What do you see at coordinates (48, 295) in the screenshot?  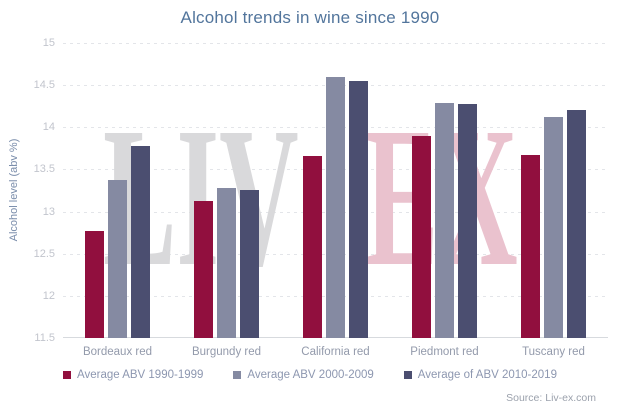 I see `y-tick-label: 12` at bounding box center [48, 295].